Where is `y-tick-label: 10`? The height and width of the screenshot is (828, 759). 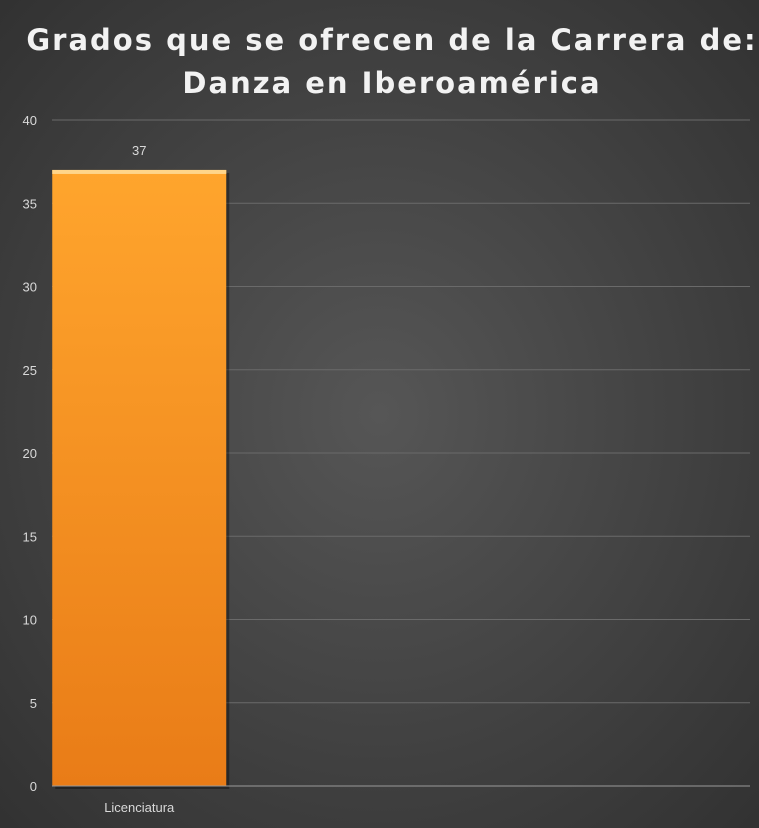
y-tick-label: 10 is located at coordinates (30, 620).